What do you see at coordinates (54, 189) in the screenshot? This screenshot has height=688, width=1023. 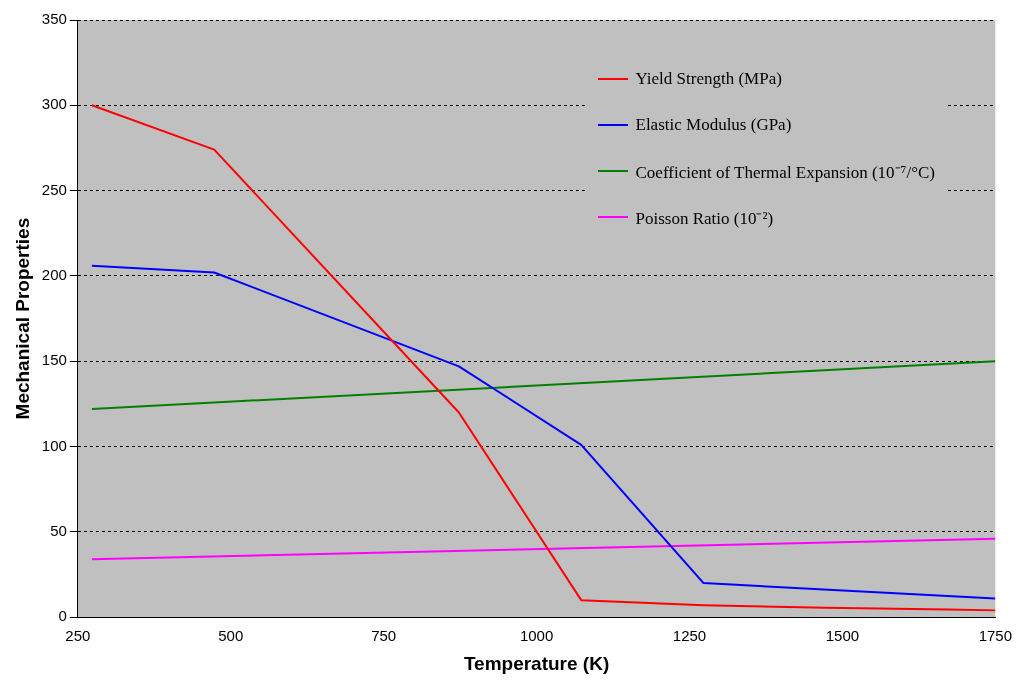 I see `y-tick-label: 250` at bounding box center [54, 189].